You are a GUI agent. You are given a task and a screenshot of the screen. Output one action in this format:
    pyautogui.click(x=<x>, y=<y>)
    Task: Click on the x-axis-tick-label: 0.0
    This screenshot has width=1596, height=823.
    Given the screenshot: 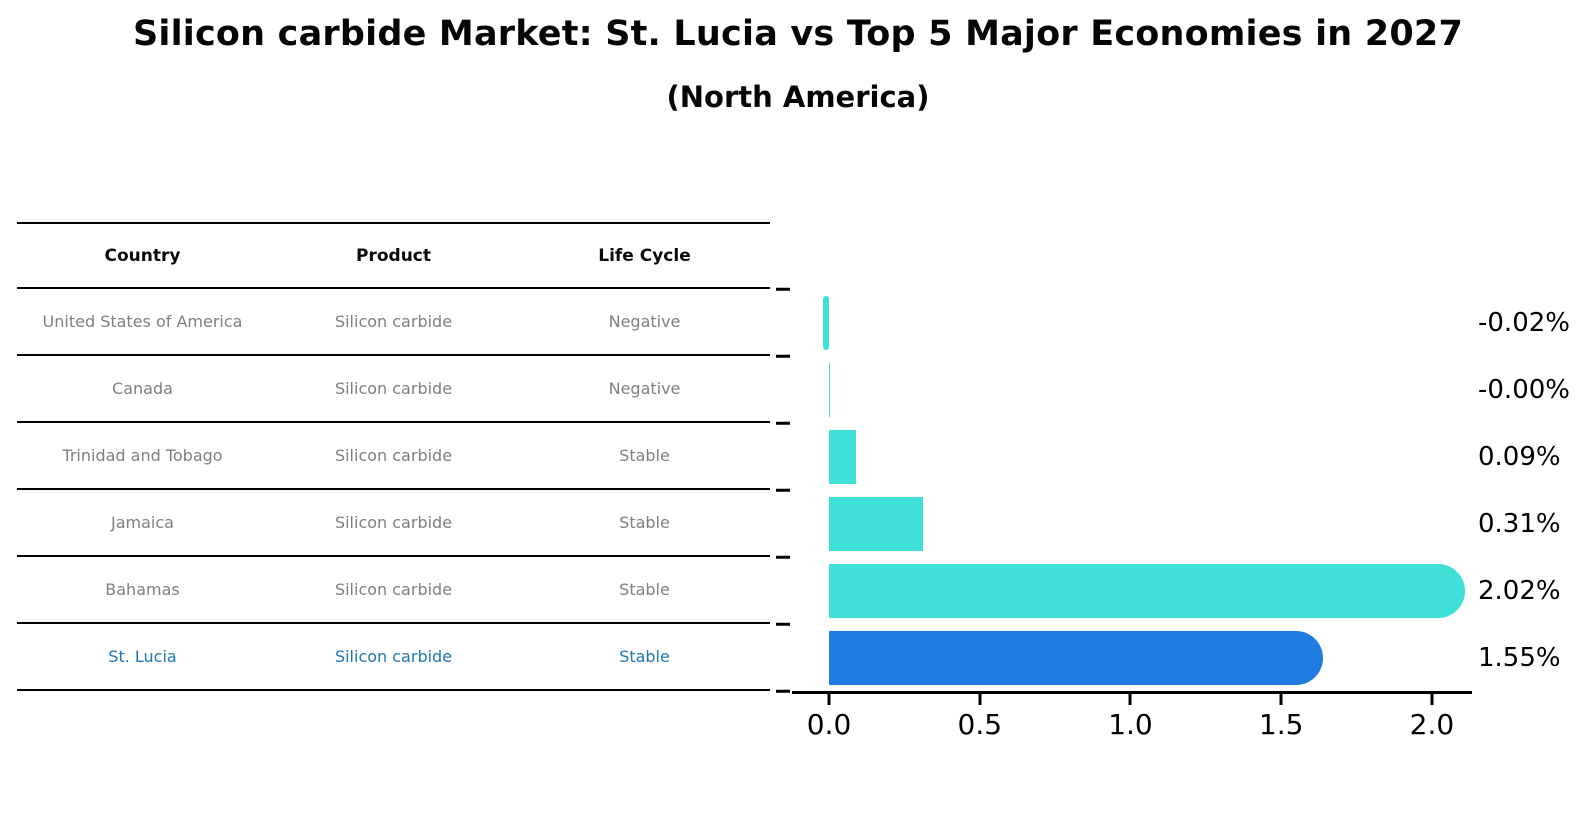 What is the action you would take?
    pyautogui.click(x=829, y=724)
    